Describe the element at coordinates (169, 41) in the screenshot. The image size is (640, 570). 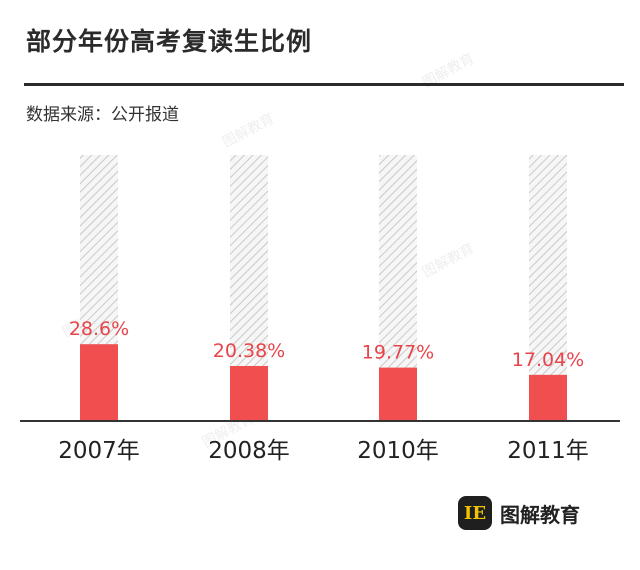
I see `chart-title: 部分年份高考复读生比例` at that location.